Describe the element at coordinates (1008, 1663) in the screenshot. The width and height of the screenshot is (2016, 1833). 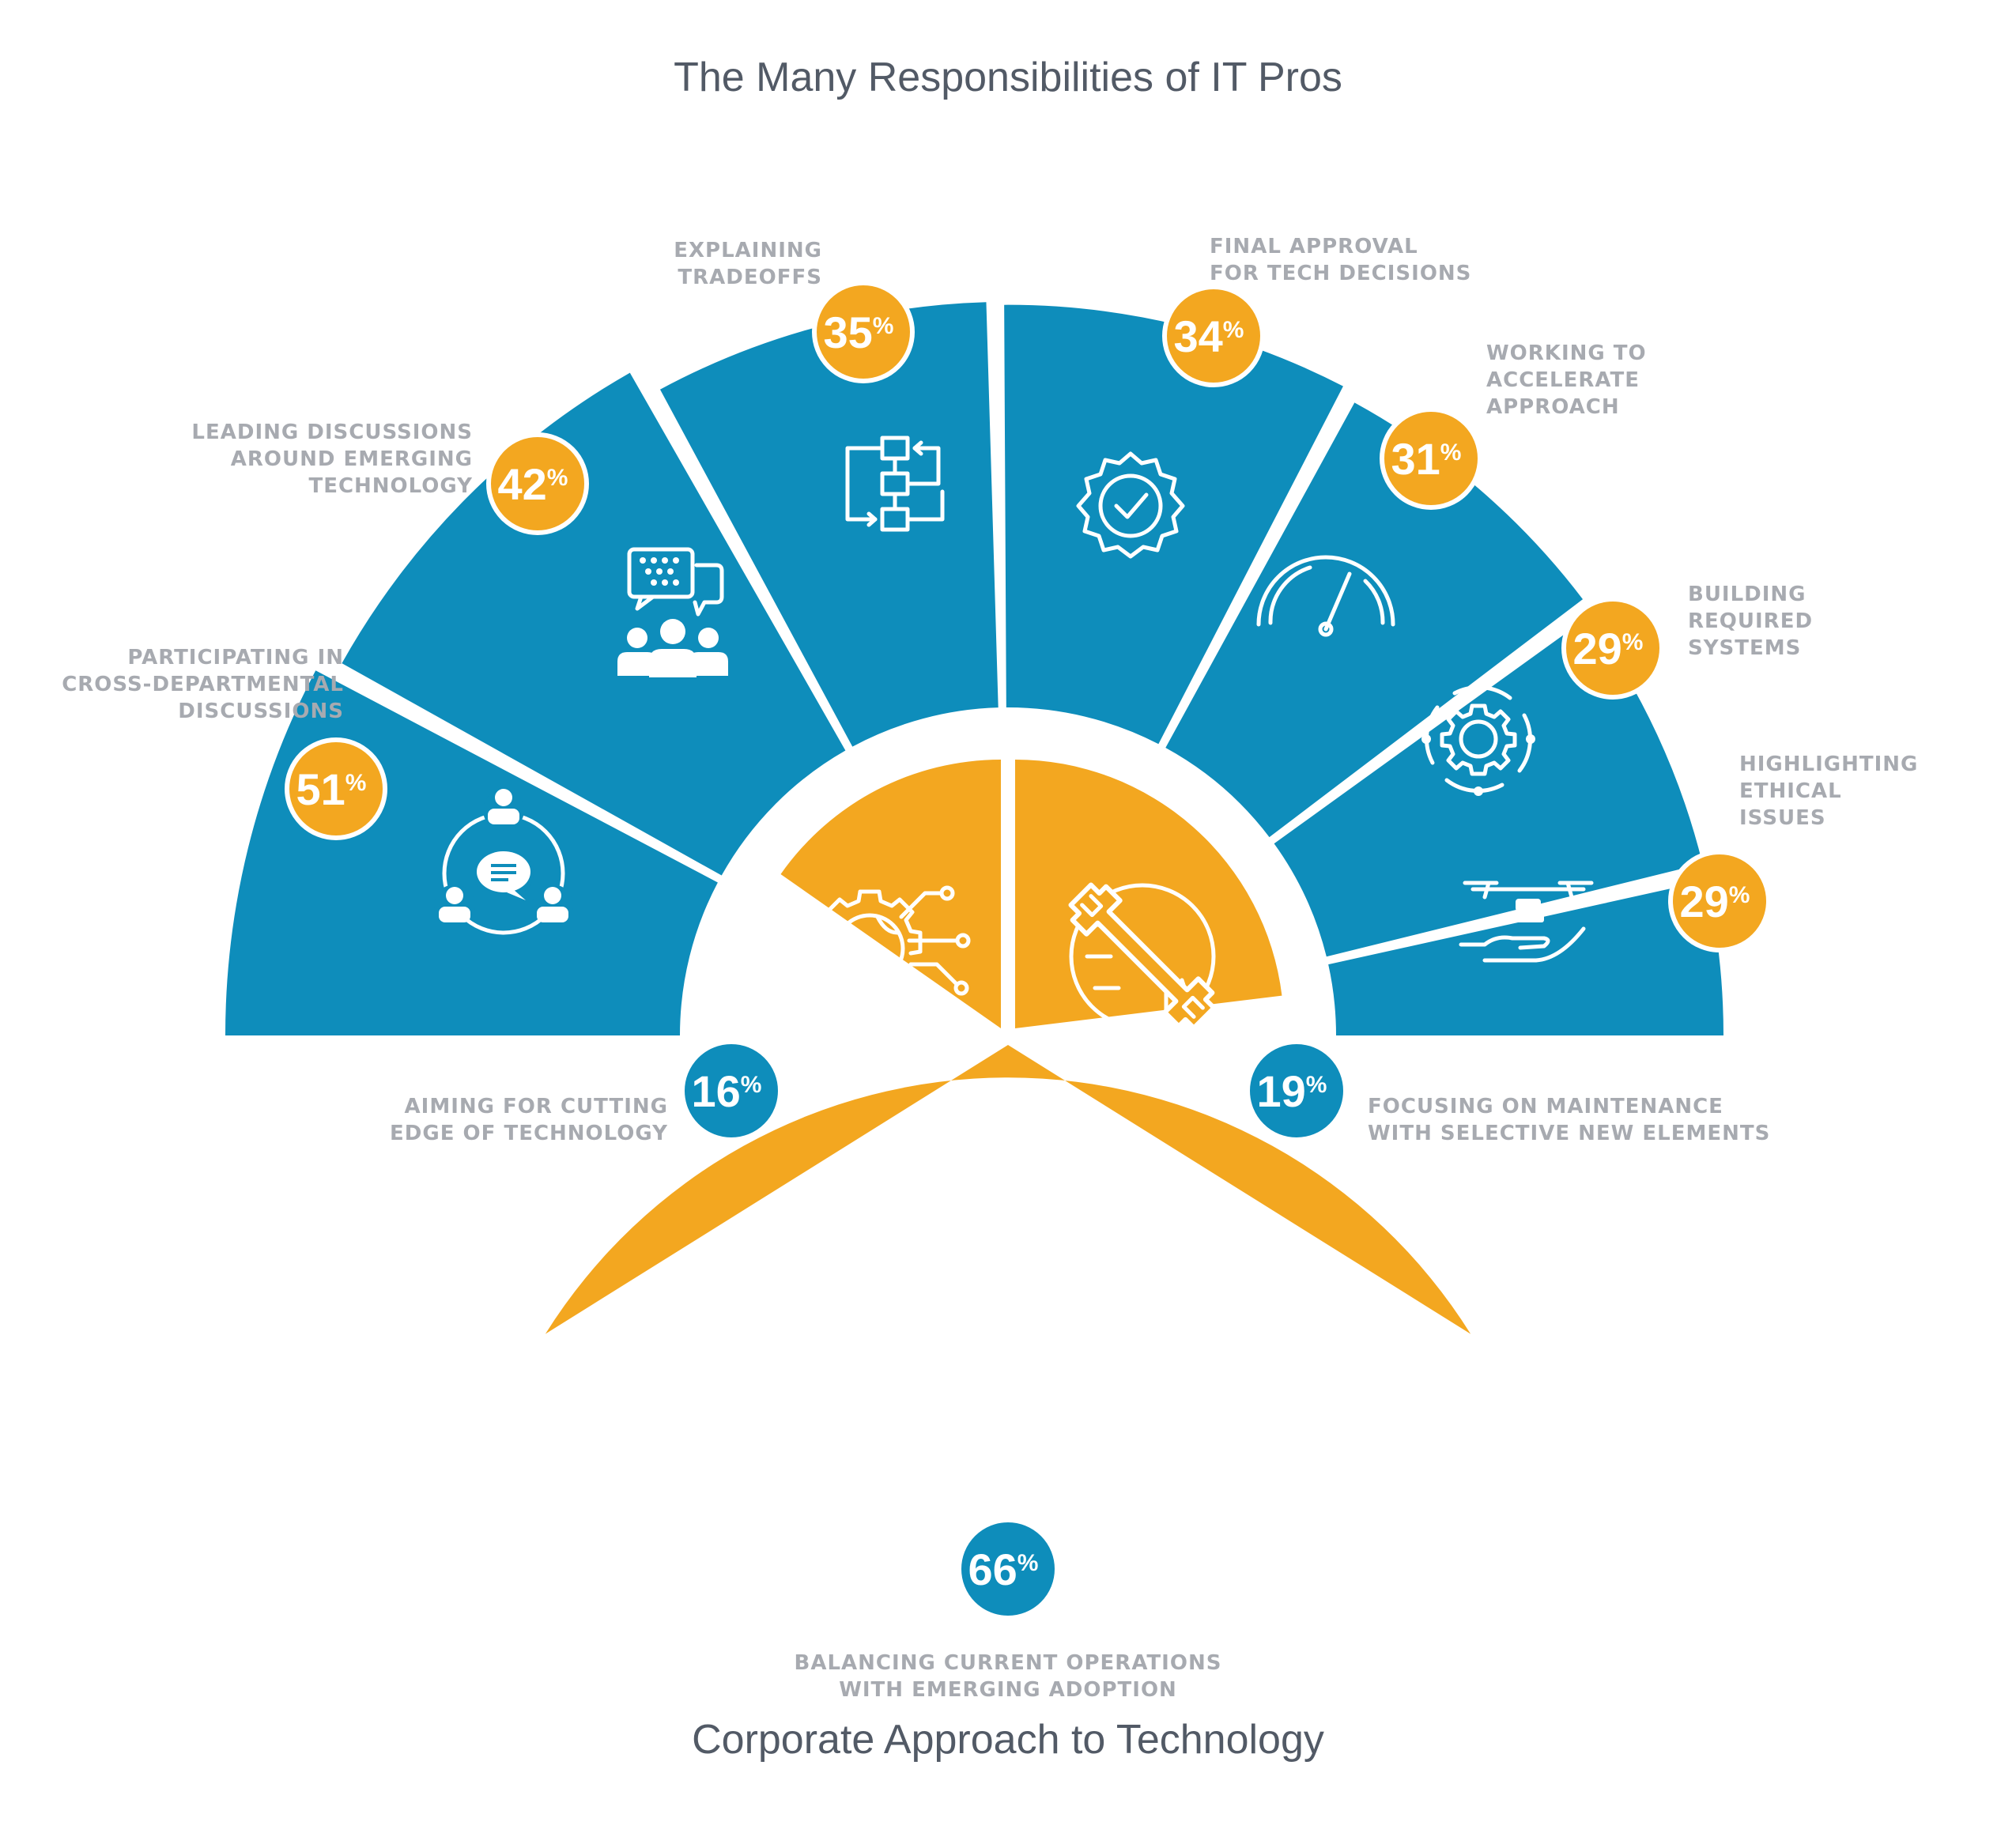
I see `category-label: BALANCING CURRENT OPERATIONS` at that location.